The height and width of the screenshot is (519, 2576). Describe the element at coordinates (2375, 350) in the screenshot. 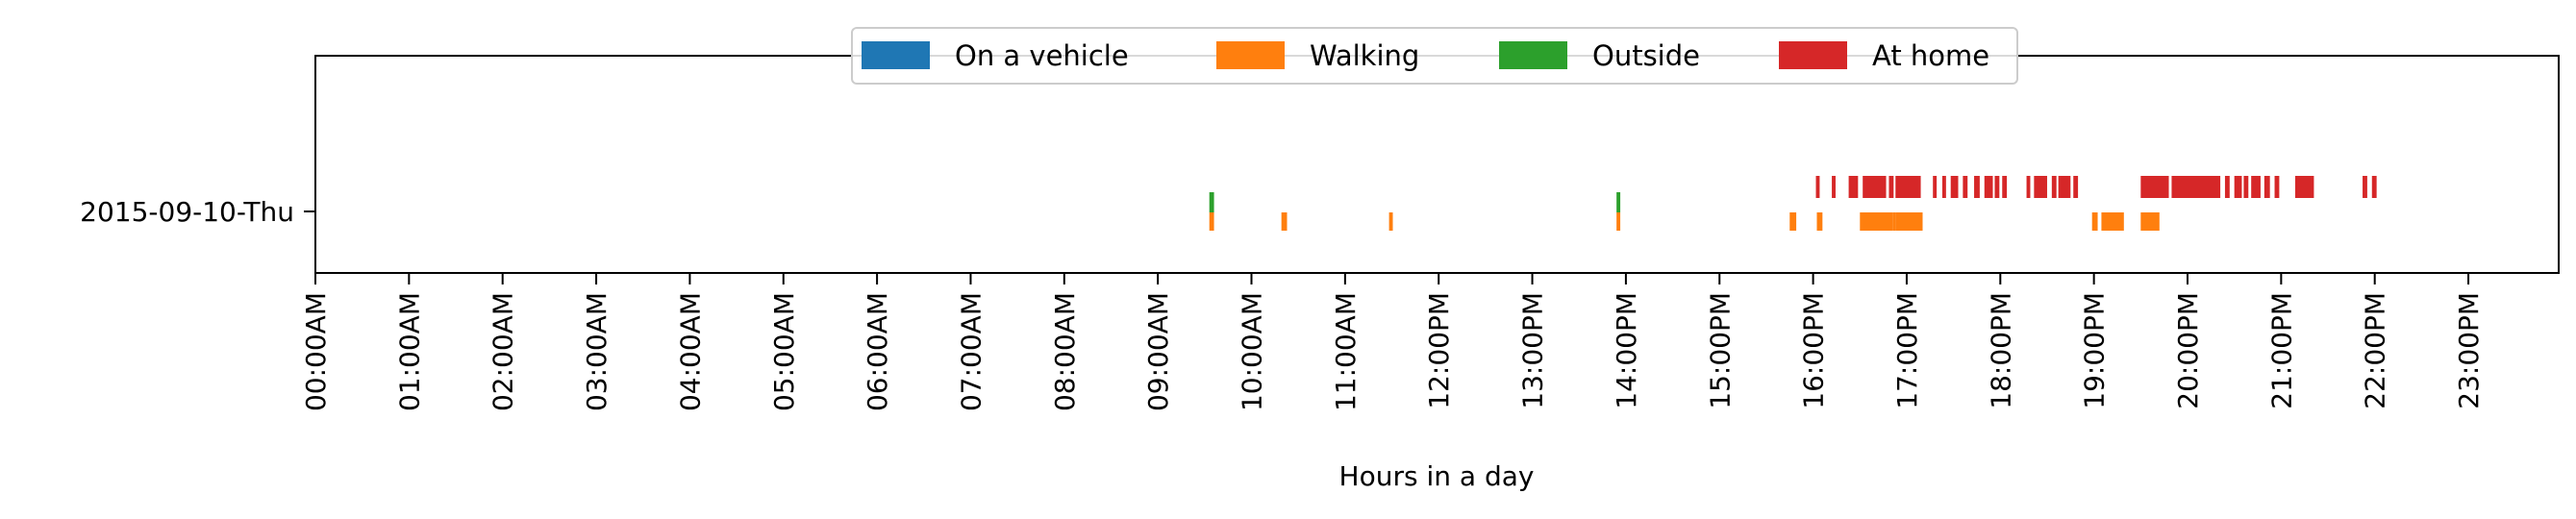

I see `x-tick-label: 22:00PM` at that location.